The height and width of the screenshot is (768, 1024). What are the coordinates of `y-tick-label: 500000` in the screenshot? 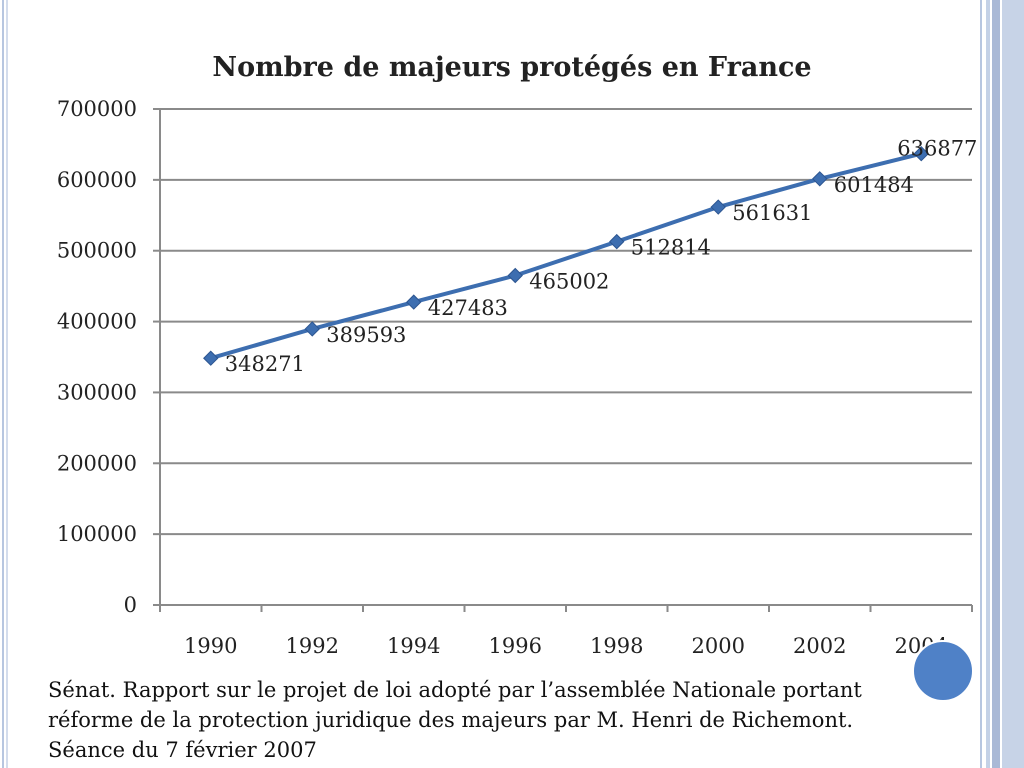 It's located at (97, 251).